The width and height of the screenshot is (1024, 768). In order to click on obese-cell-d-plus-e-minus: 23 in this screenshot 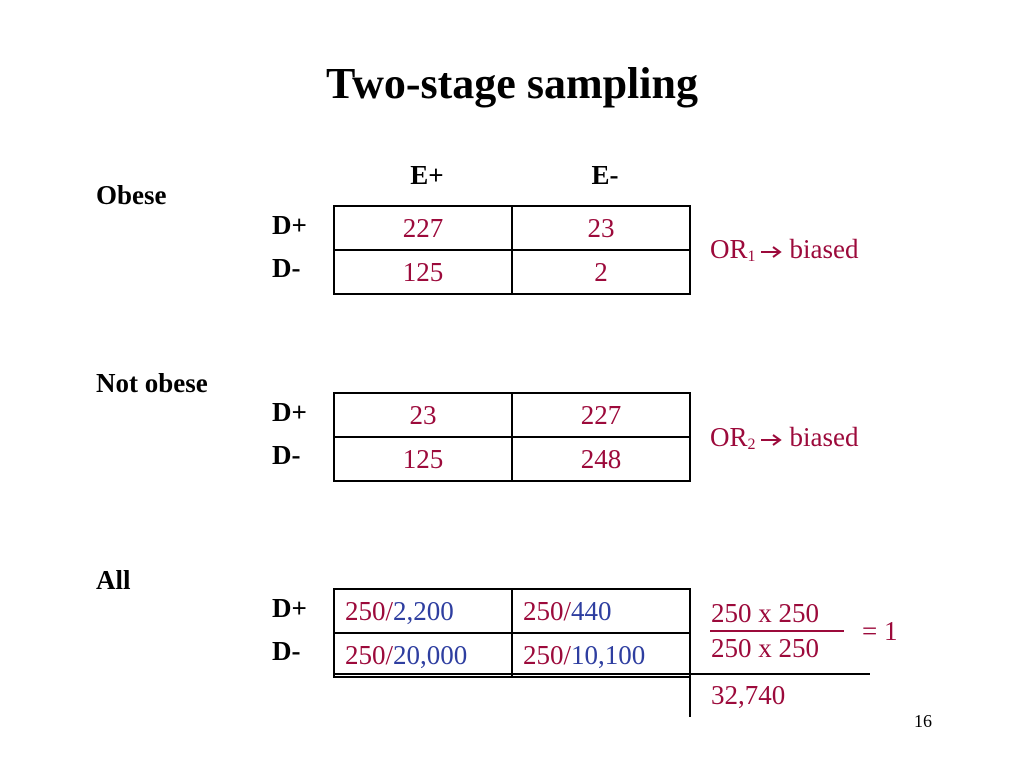, I will do `click(601, 228)`.